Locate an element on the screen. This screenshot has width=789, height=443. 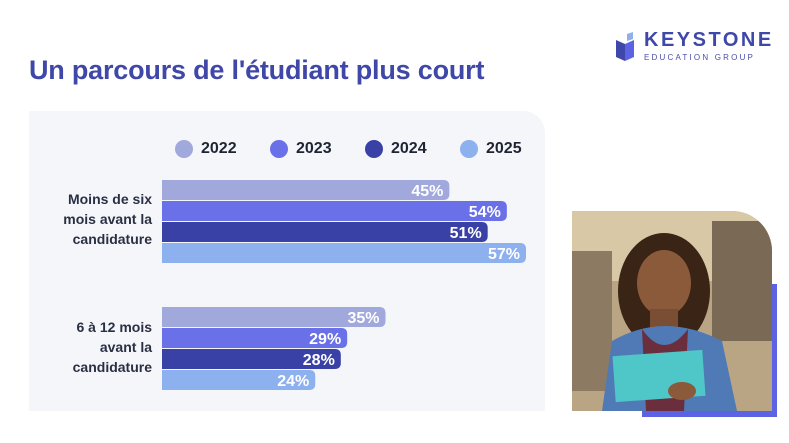
student-photo is located at coordinates (672, 311).